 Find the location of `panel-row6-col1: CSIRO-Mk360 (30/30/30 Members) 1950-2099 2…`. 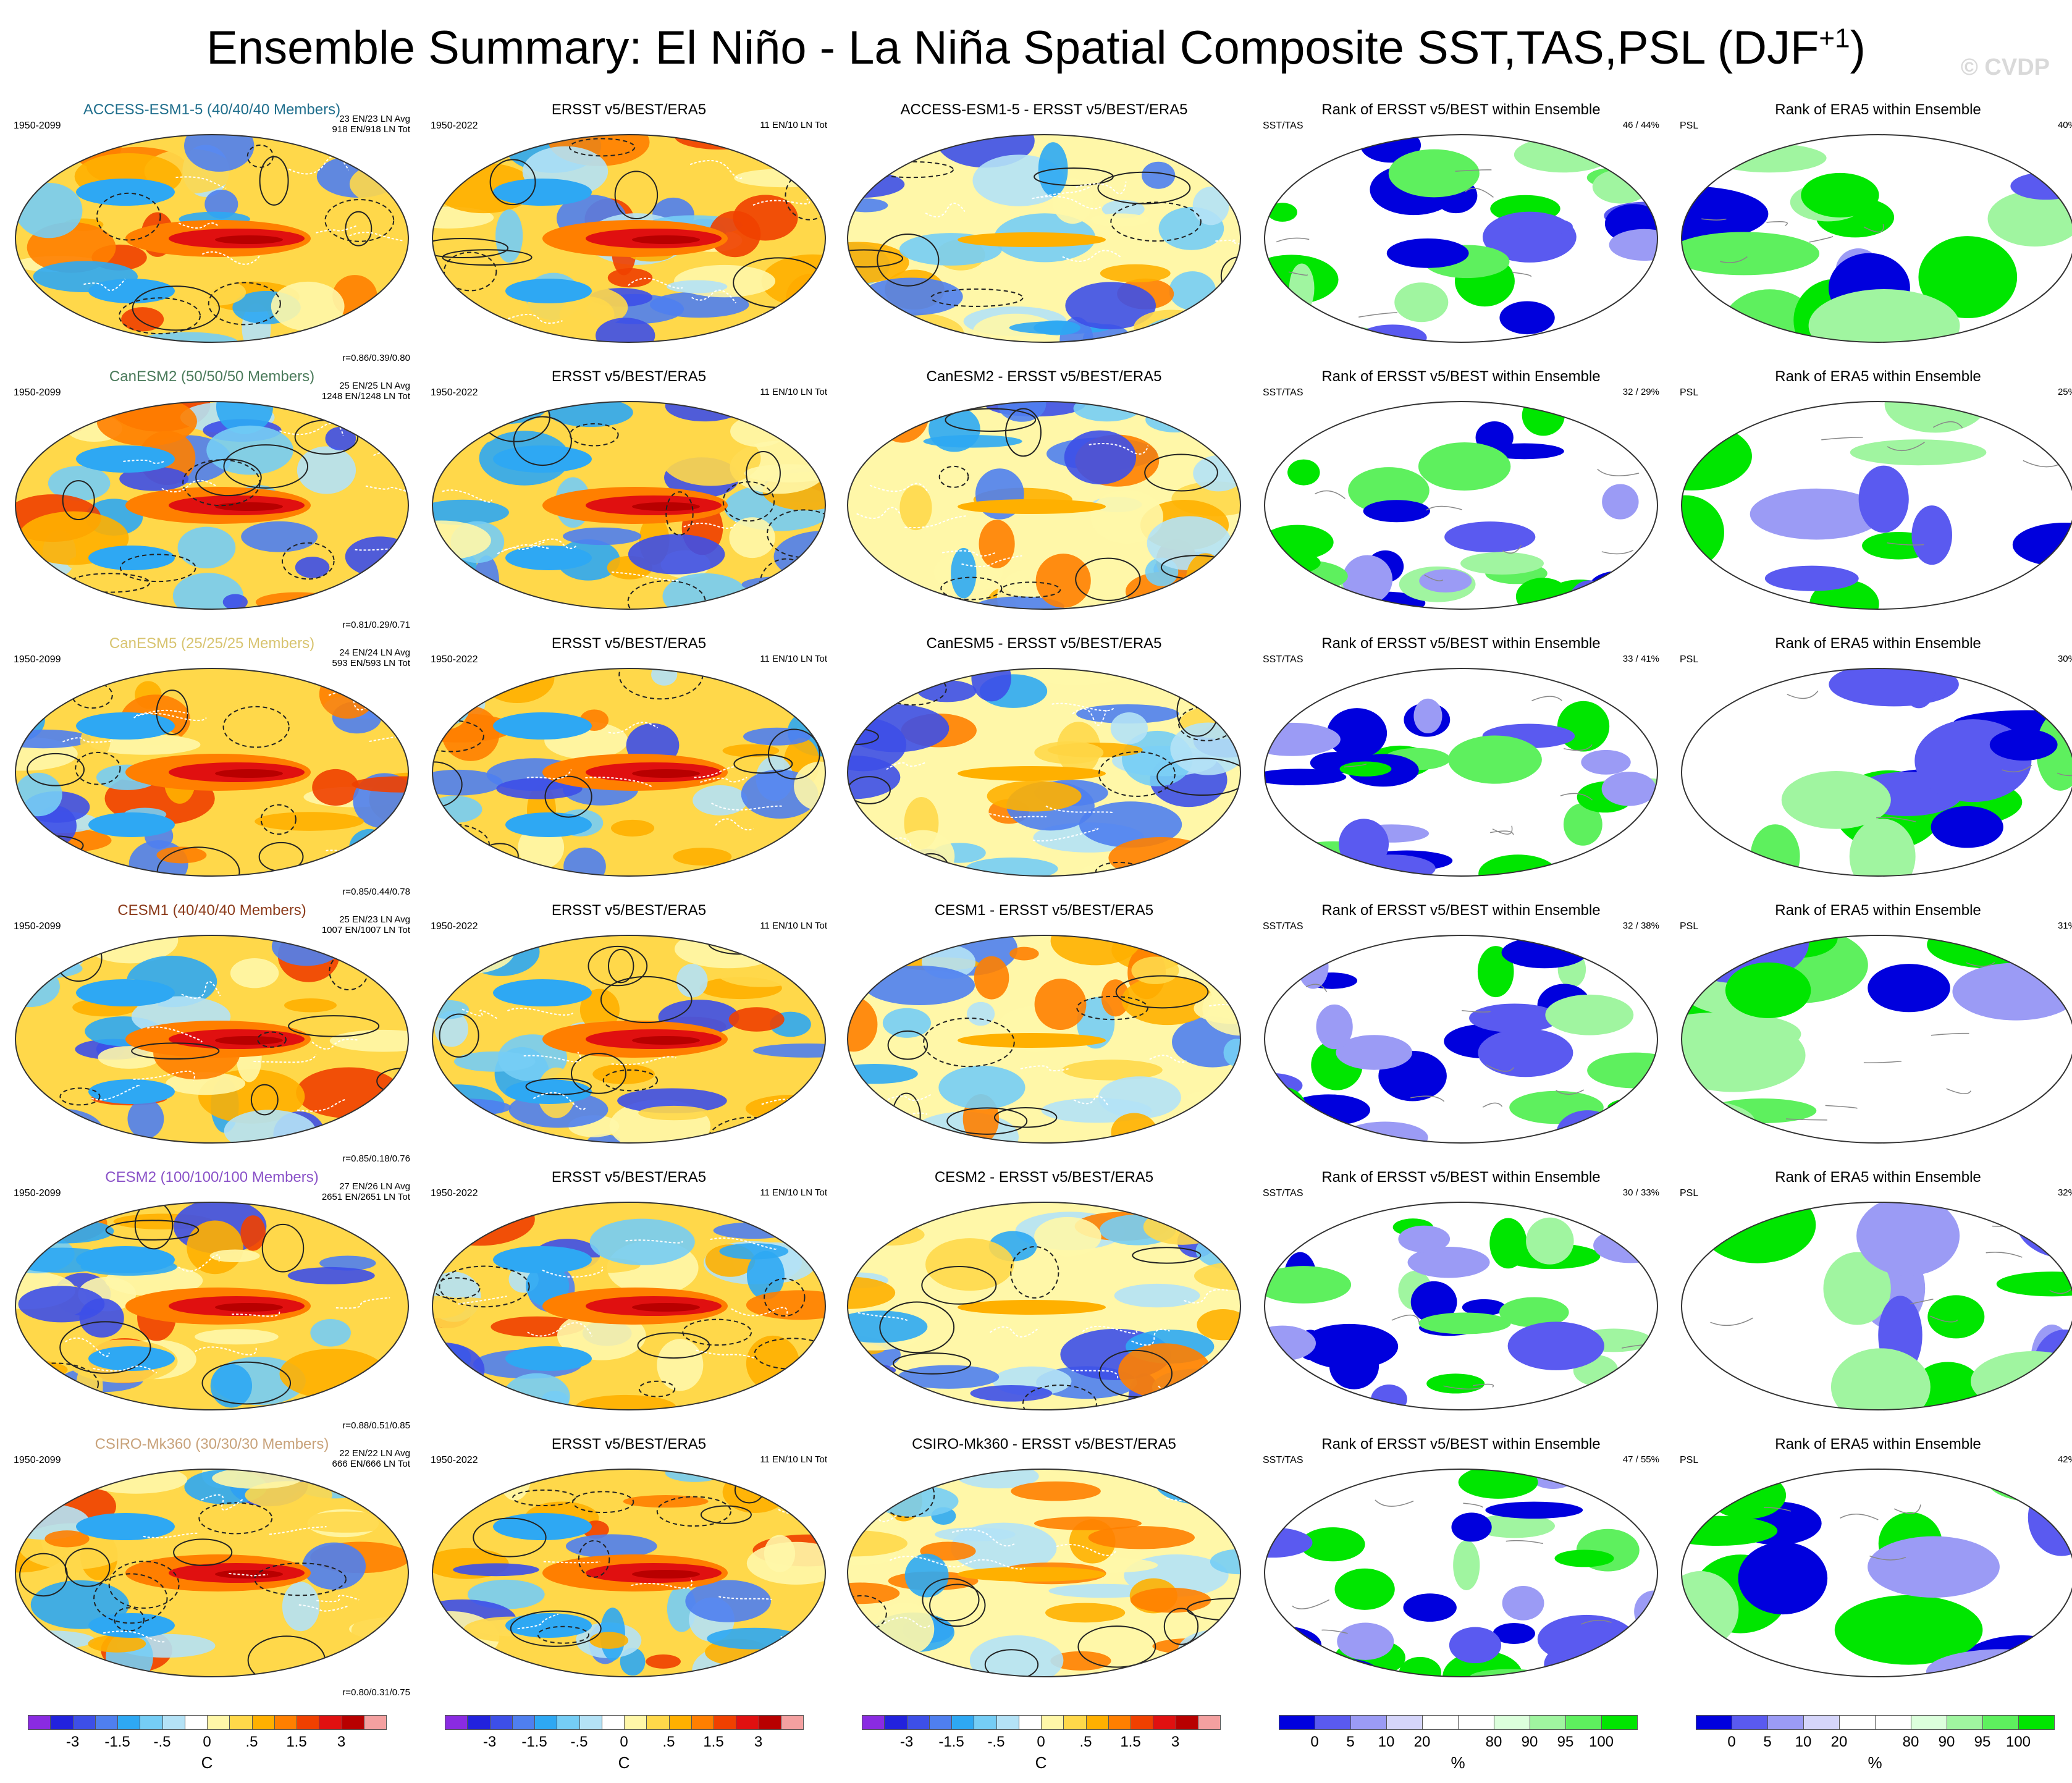

panel-row6-col1: CSIRO-Mk360 (30/30/30 Members) 1950-2099 2… is located at coordinates (212, 1566).